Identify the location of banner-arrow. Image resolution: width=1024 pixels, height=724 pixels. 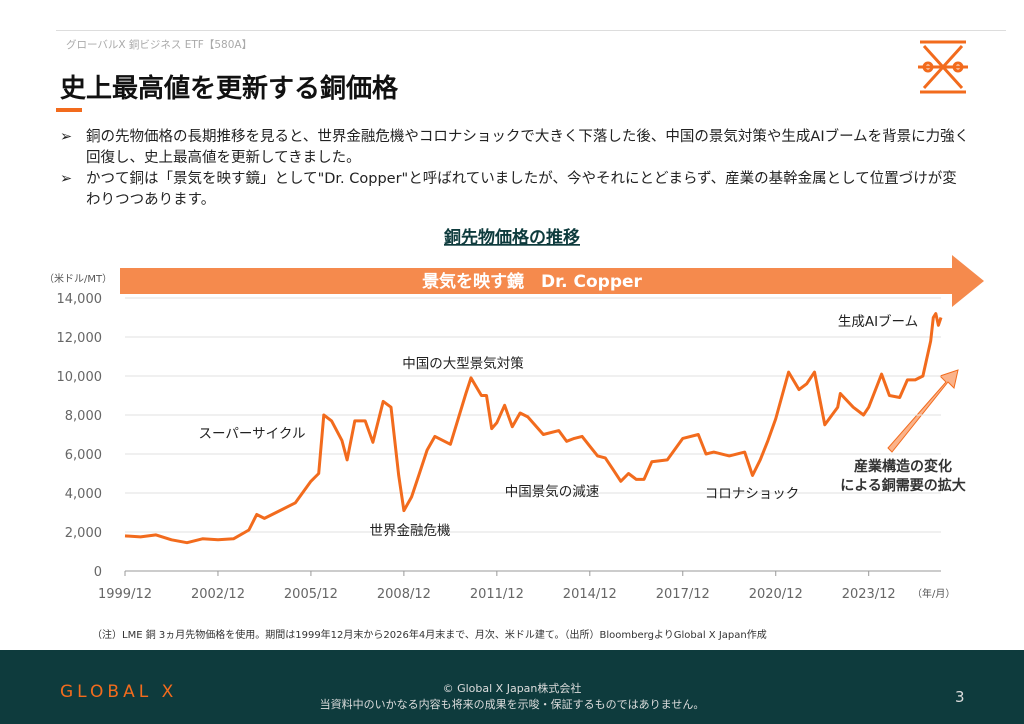
(552, 281).